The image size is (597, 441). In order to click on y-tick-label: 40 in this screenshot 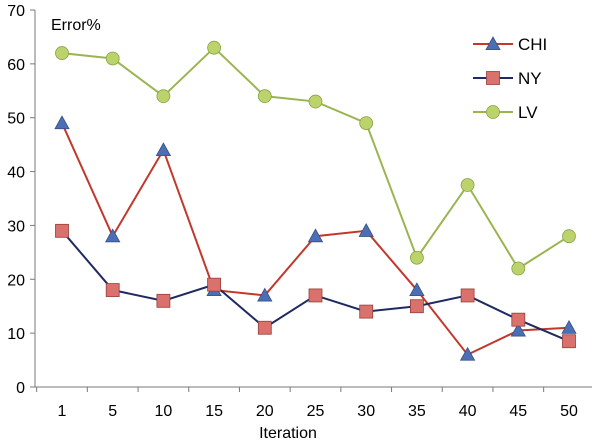, I will do `click(16, 173)`.